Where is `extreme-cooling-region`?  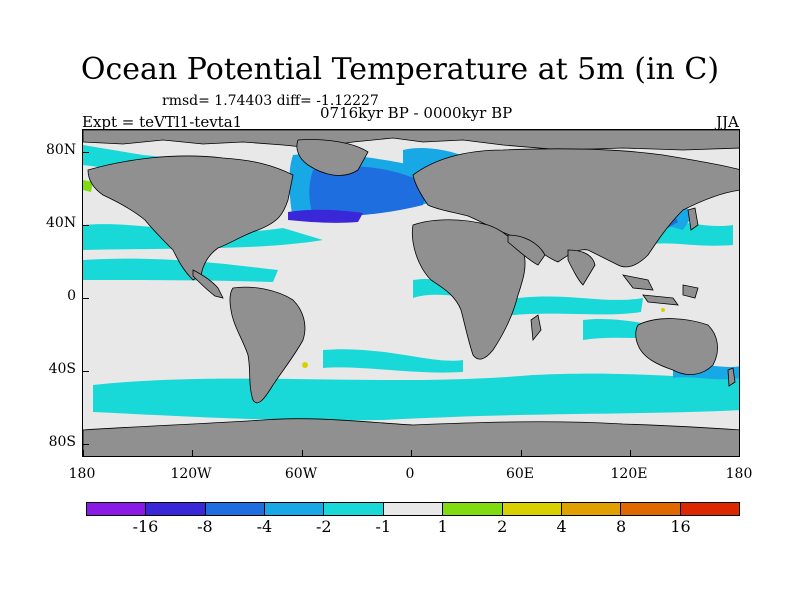
extreme-cooling-region is located at coordinates (325, 216).